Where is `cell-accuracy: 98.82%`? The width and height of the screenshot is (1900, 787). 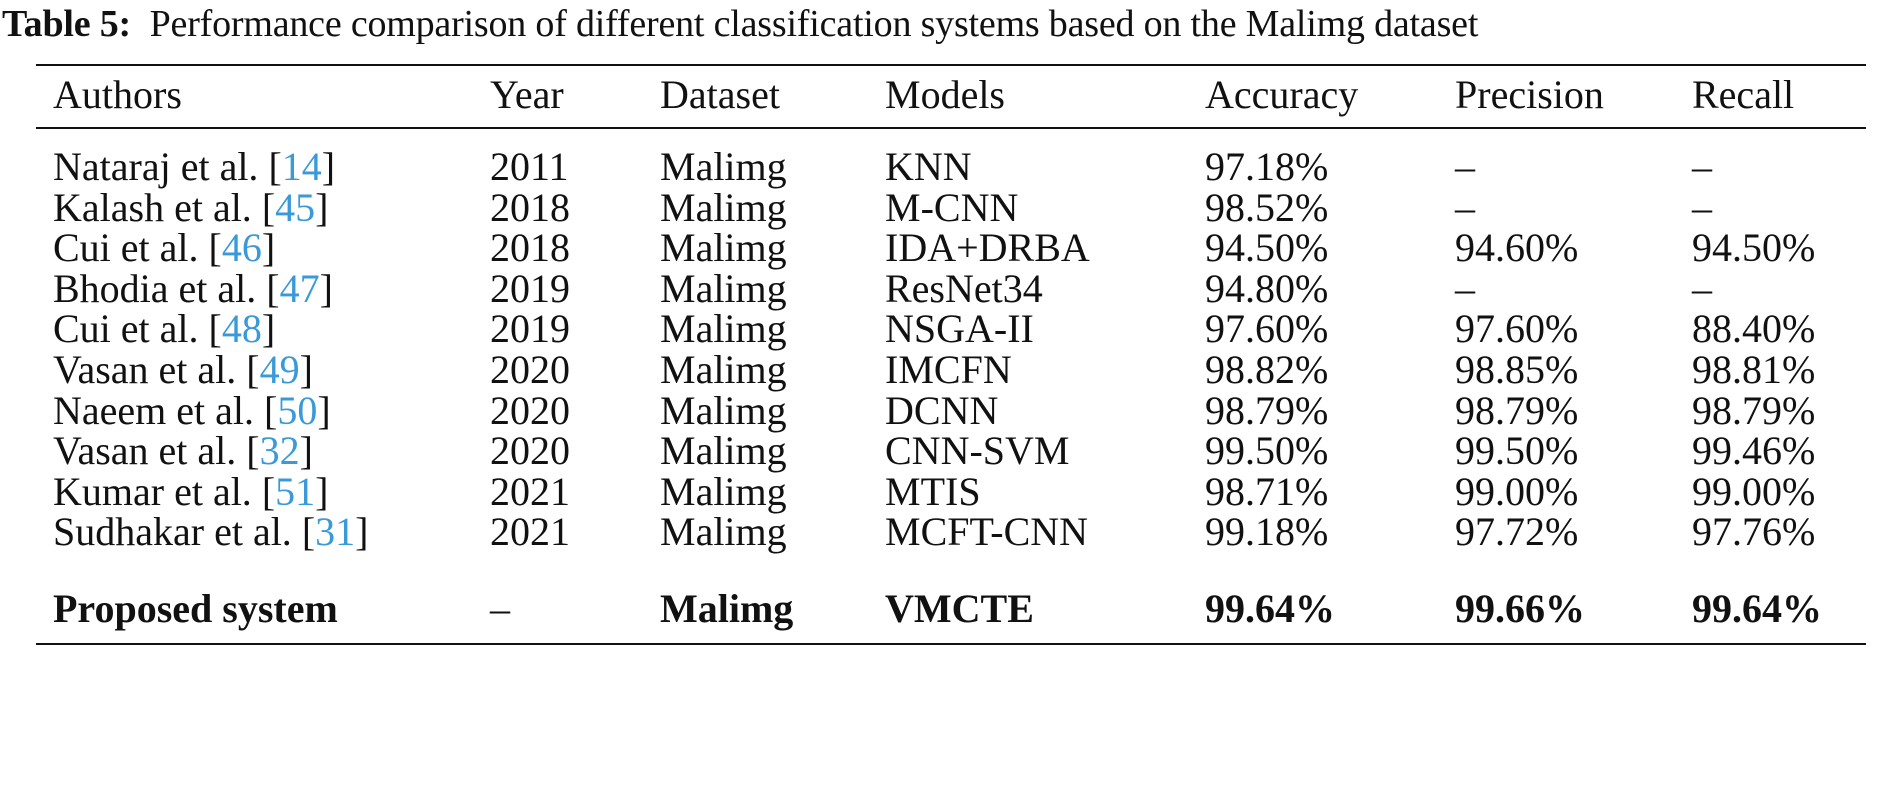 cell-accuracy: 98.82% is located at coordinates (1267, 369).